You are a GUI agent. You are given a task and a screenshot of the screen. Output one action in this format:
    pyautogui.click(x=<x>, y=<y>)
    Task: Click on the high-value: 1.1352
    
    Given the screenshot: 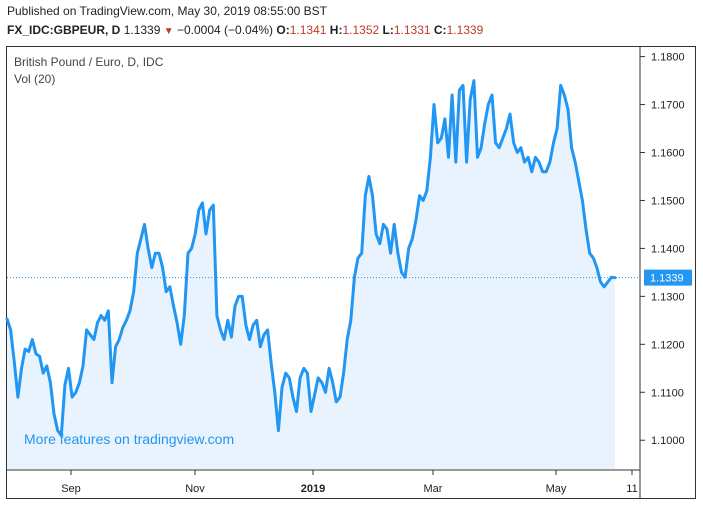 What is the action you would take?
    pyautogui.click(x=361, y=30)
    